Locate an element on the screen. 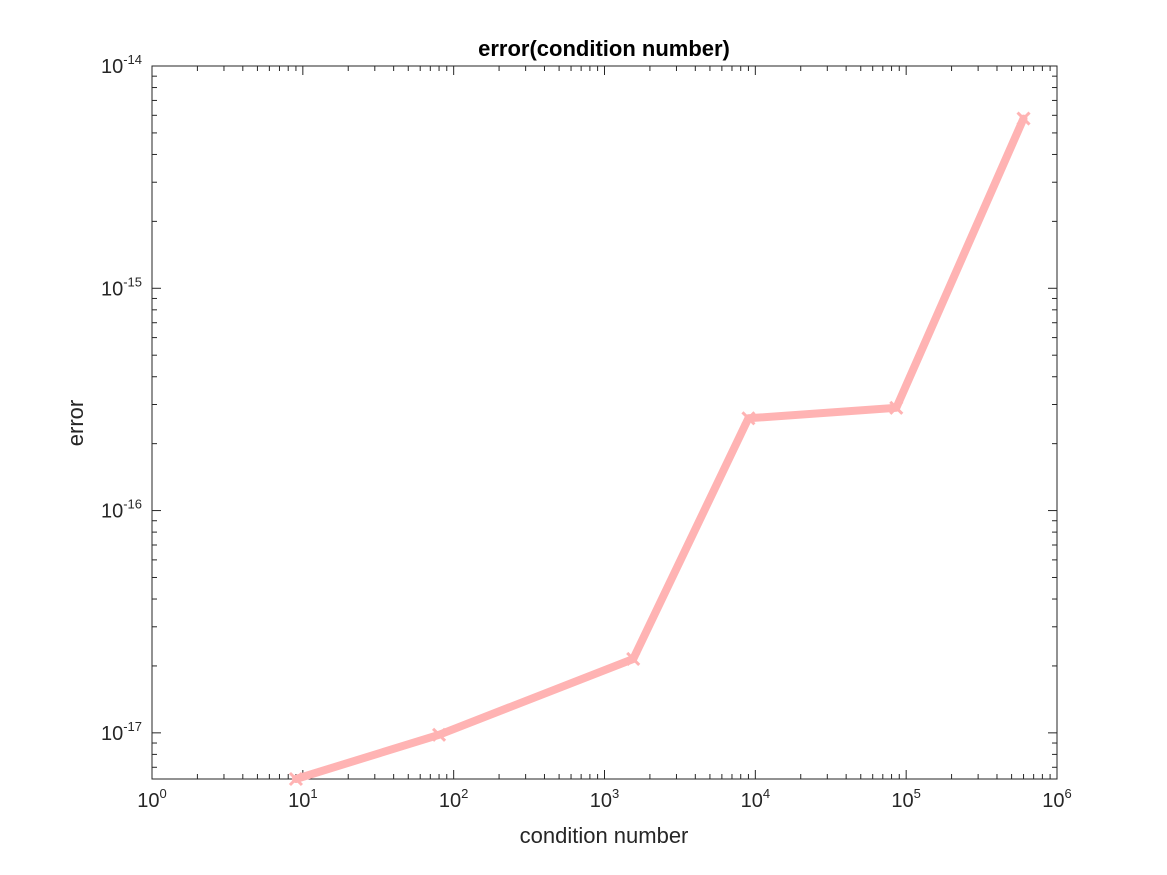  y-tick-label: 10-17 is located at coordinates (121, 732).